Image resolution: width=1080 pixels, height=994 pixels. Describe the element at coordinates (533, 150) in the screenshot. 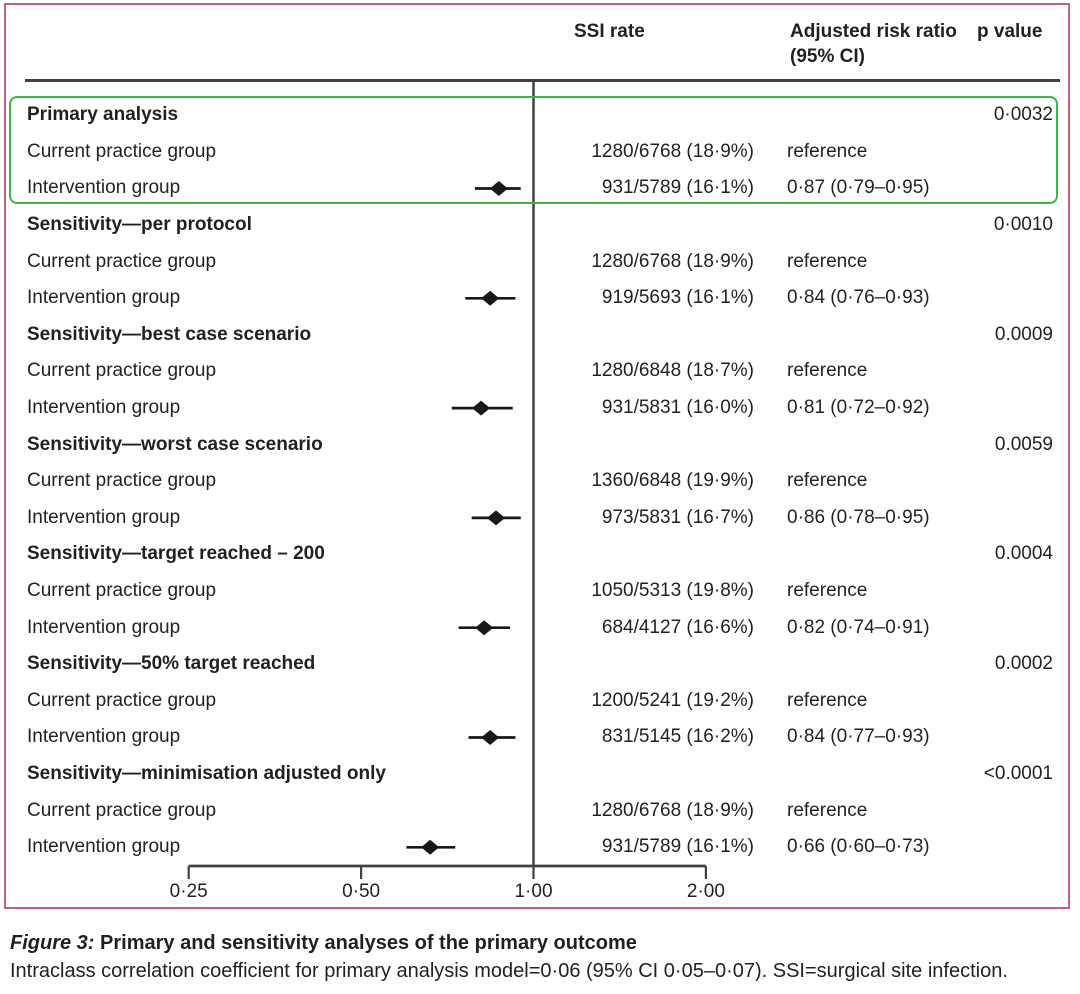

I see `primary-analysis-highlight-box` at that location.